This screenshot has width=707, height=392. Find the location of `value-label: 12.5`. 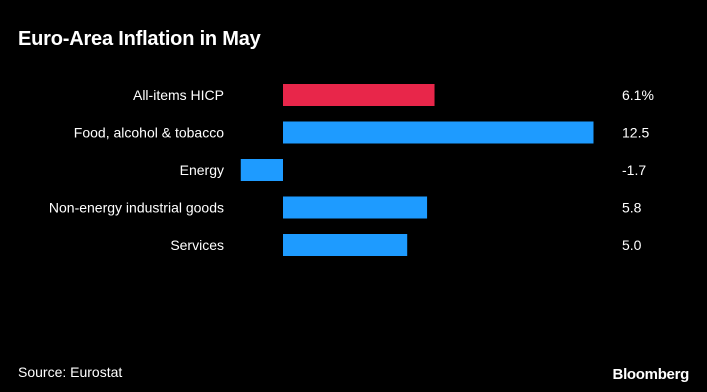

value-label: 12.5 is located at coordinates (635, 133).